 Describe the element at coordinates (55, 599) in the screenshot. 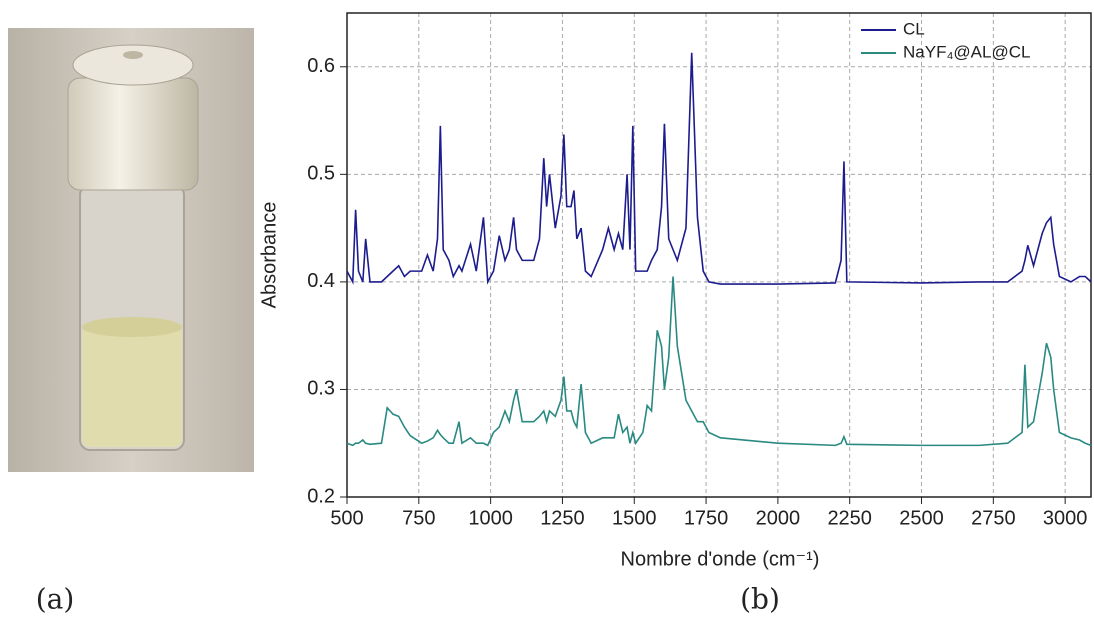

I see `panel-label: (a)` at that location.